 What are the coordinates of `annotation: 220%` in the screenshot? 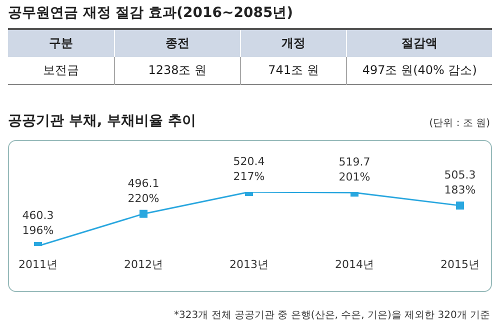 It's located at (144, 198).